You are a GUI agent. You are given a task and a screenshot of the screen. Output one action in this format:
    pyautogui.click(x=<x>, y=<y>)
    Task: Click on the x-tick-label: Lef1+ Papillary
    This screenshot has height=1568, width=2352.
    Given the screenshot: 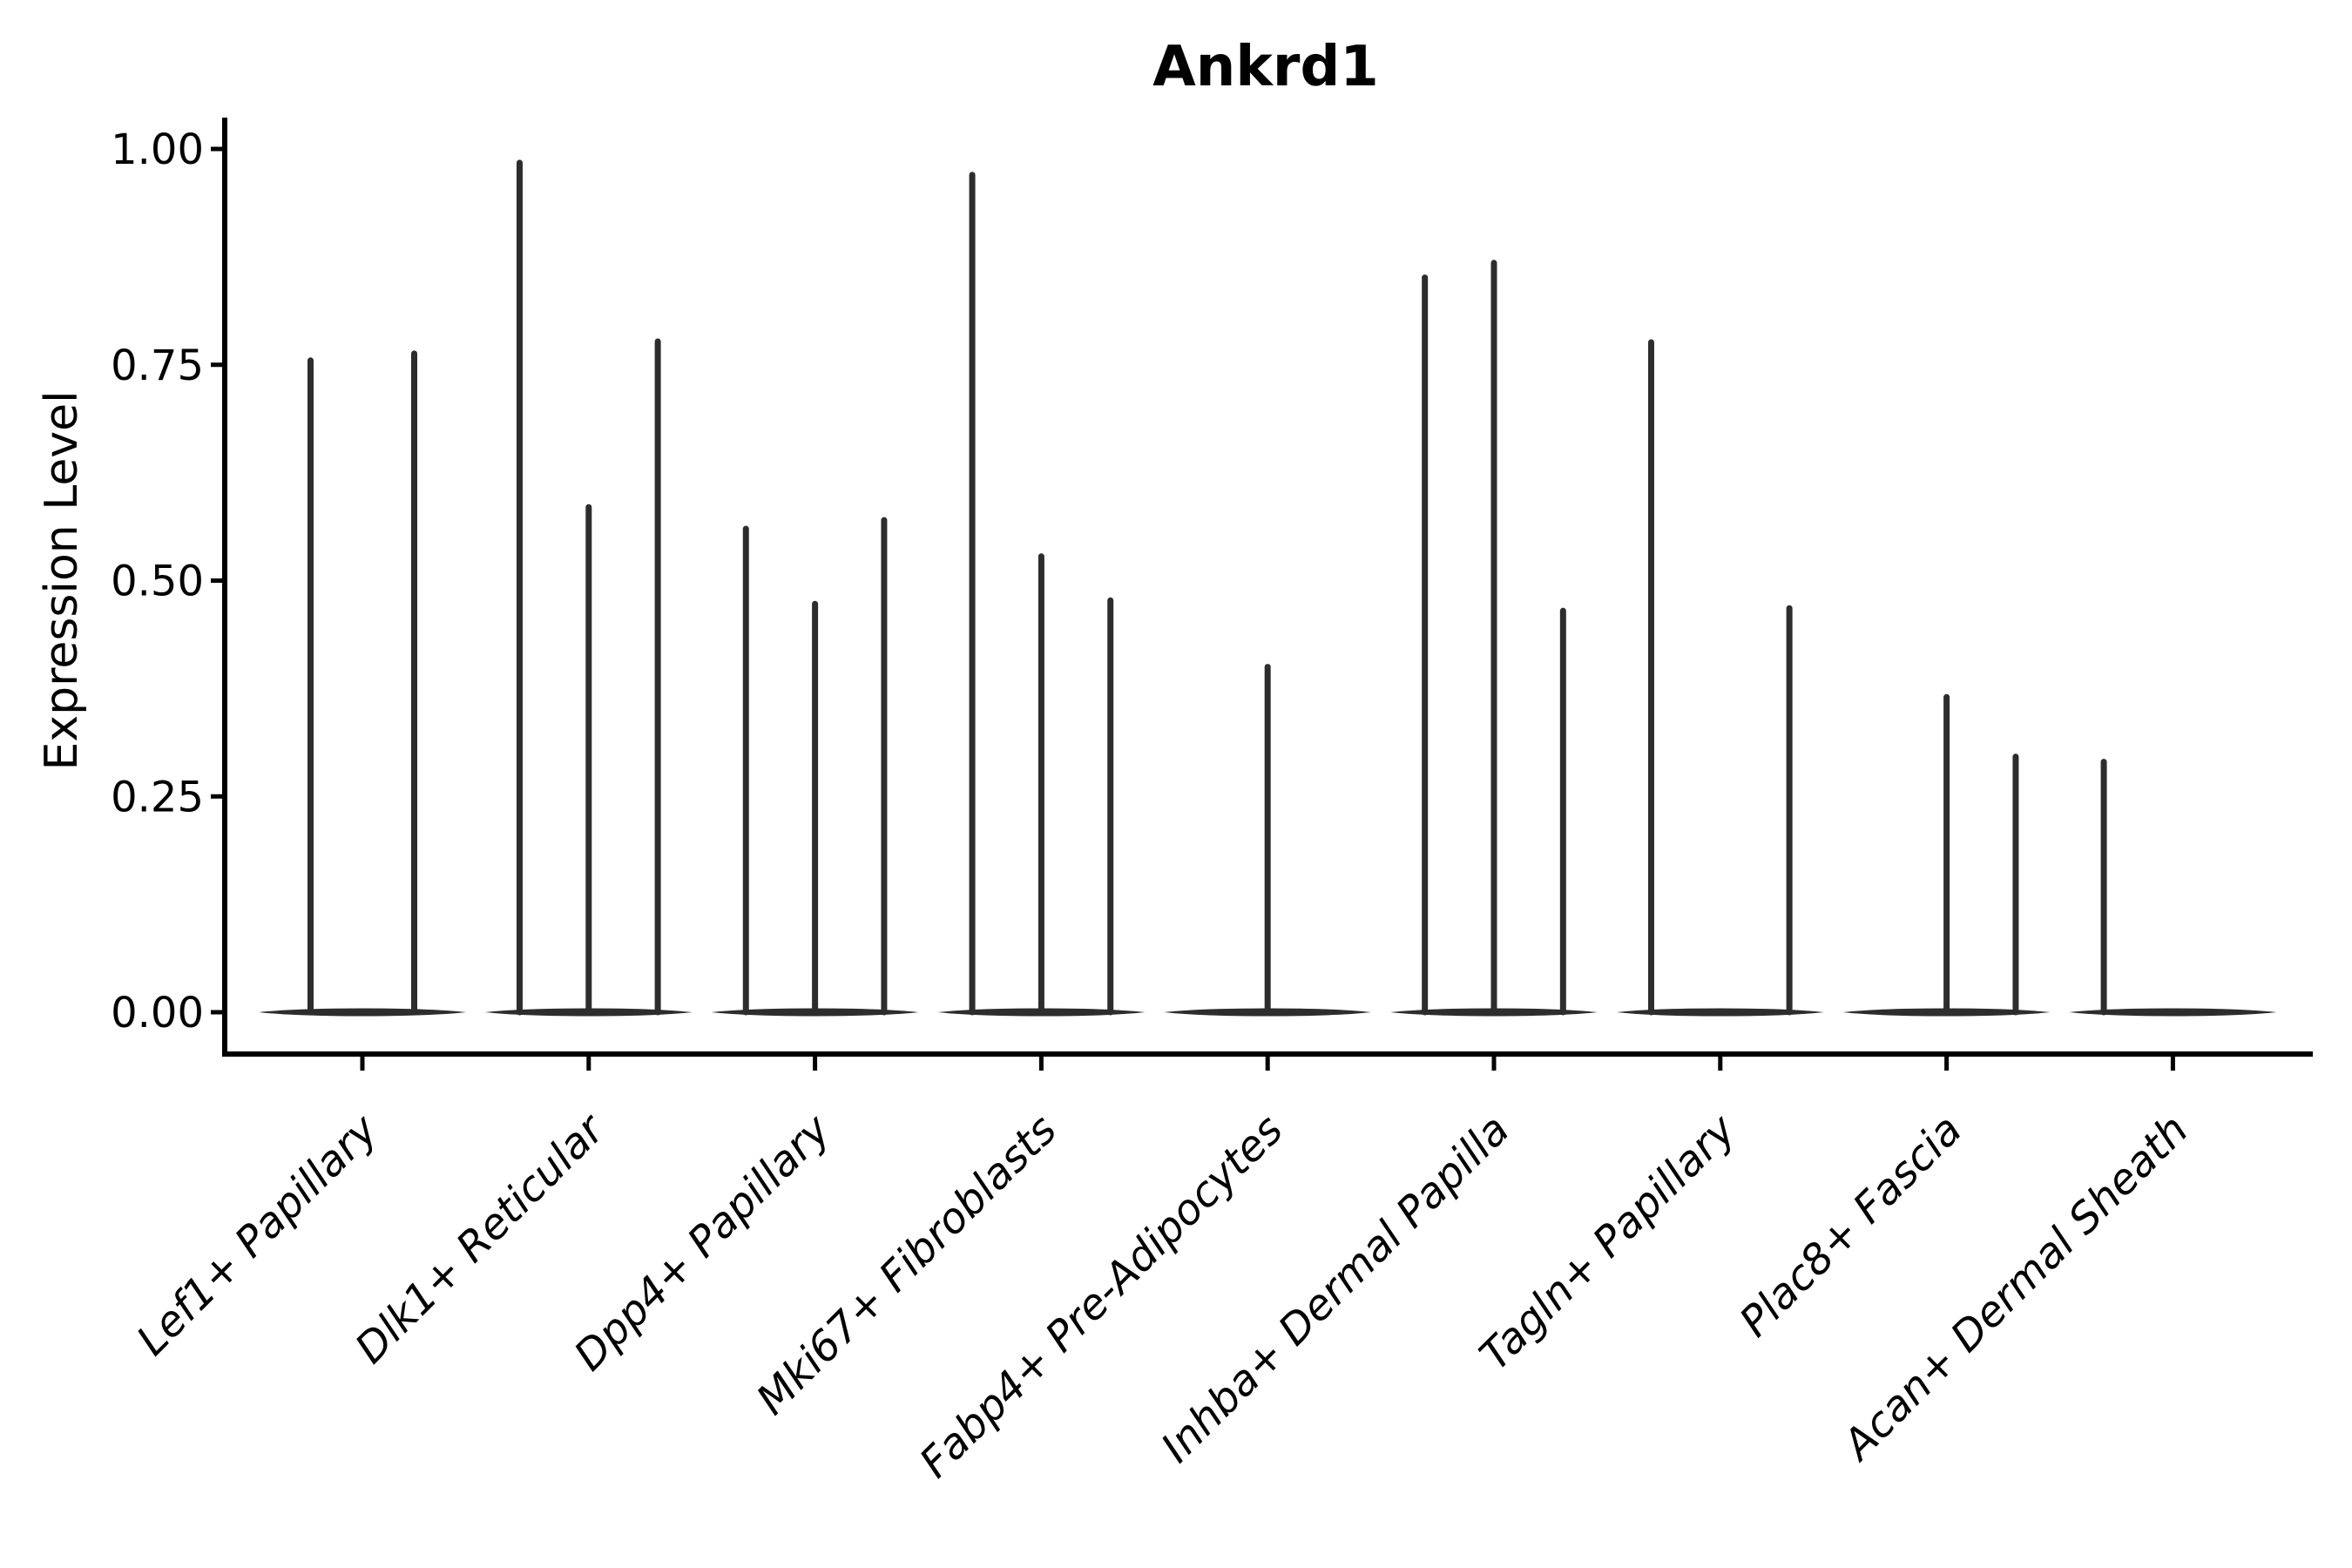 What is the action you would take?
    pyautogui.click(x=257, y=1235)
    